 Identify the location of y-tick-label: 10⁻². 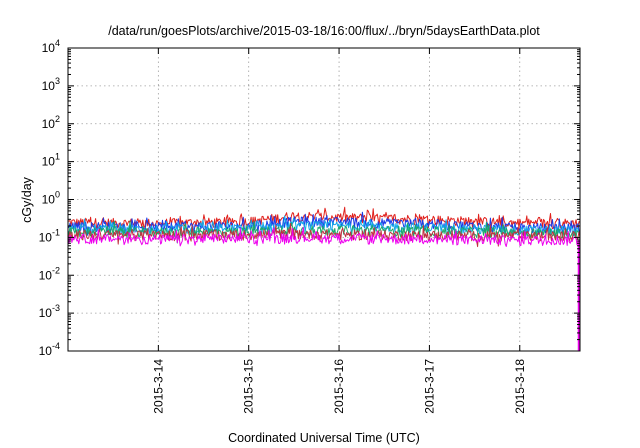
(49, 273).